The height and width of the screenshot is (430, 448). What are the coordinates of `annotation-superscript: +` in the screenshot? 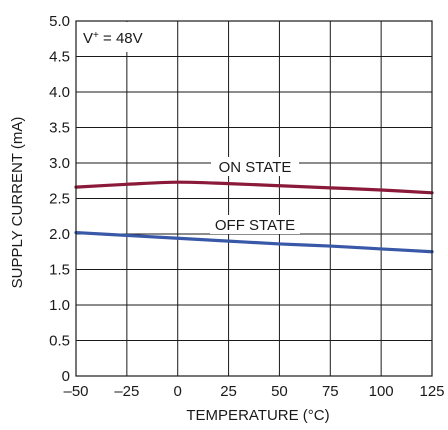 It's located at (96, 35).